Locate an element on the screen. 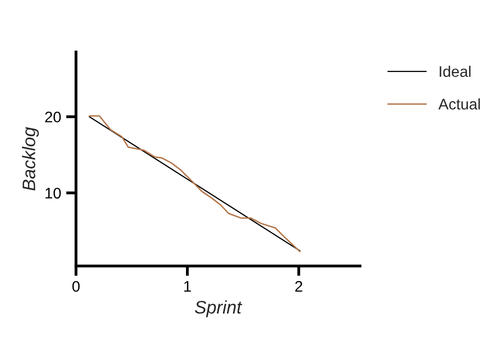  y-axis-title: Backlog is located at coordinates (30, 159).